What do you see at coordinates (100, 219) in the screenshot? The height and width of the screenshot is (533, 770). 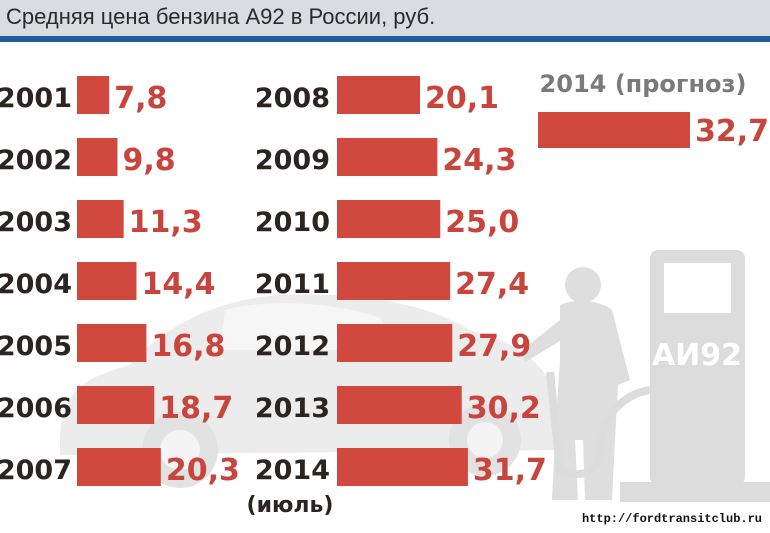 I see `bar-2003` at bounding box center [100, 219].